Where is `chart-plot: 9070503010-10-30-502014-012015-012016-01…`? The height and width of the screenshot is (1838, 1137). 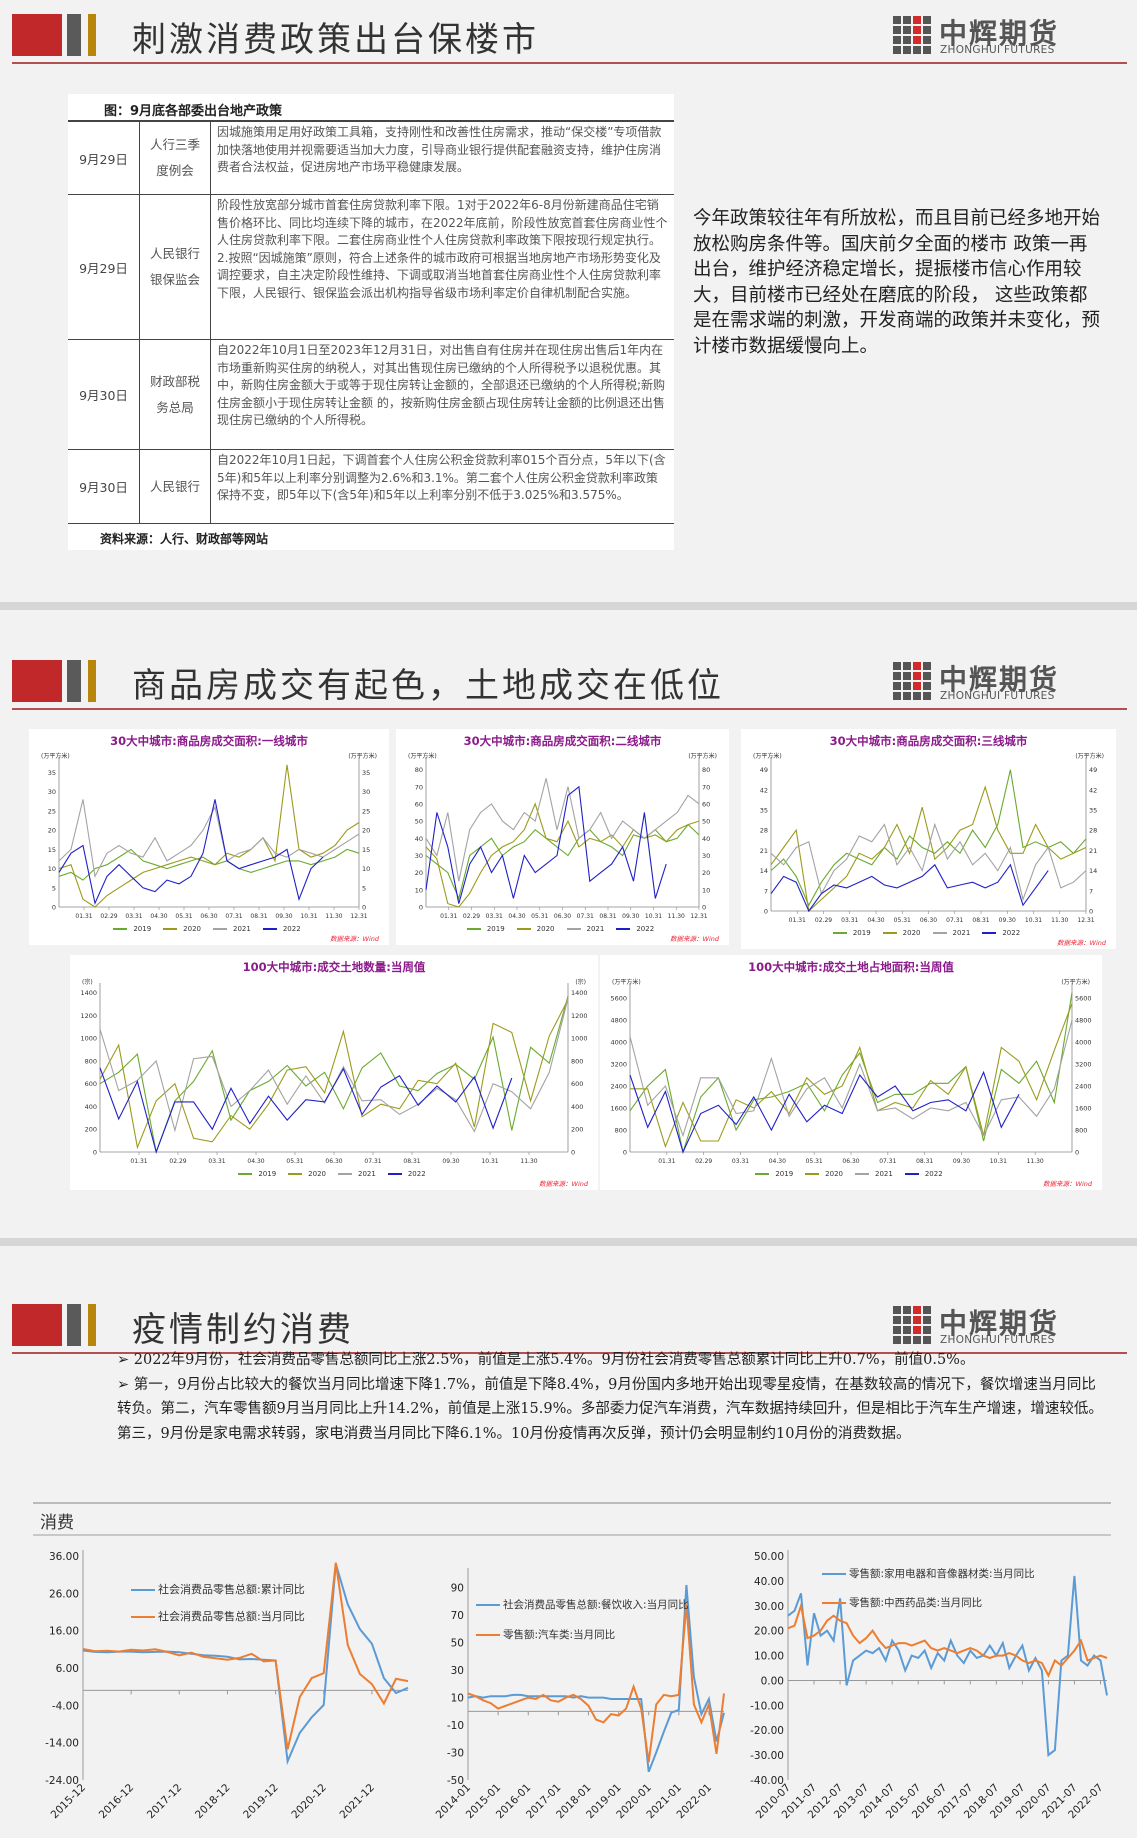 chart-plot: 9070503010-10-30-502014-012015-012016-01… is located at coordinates (579, 1694).